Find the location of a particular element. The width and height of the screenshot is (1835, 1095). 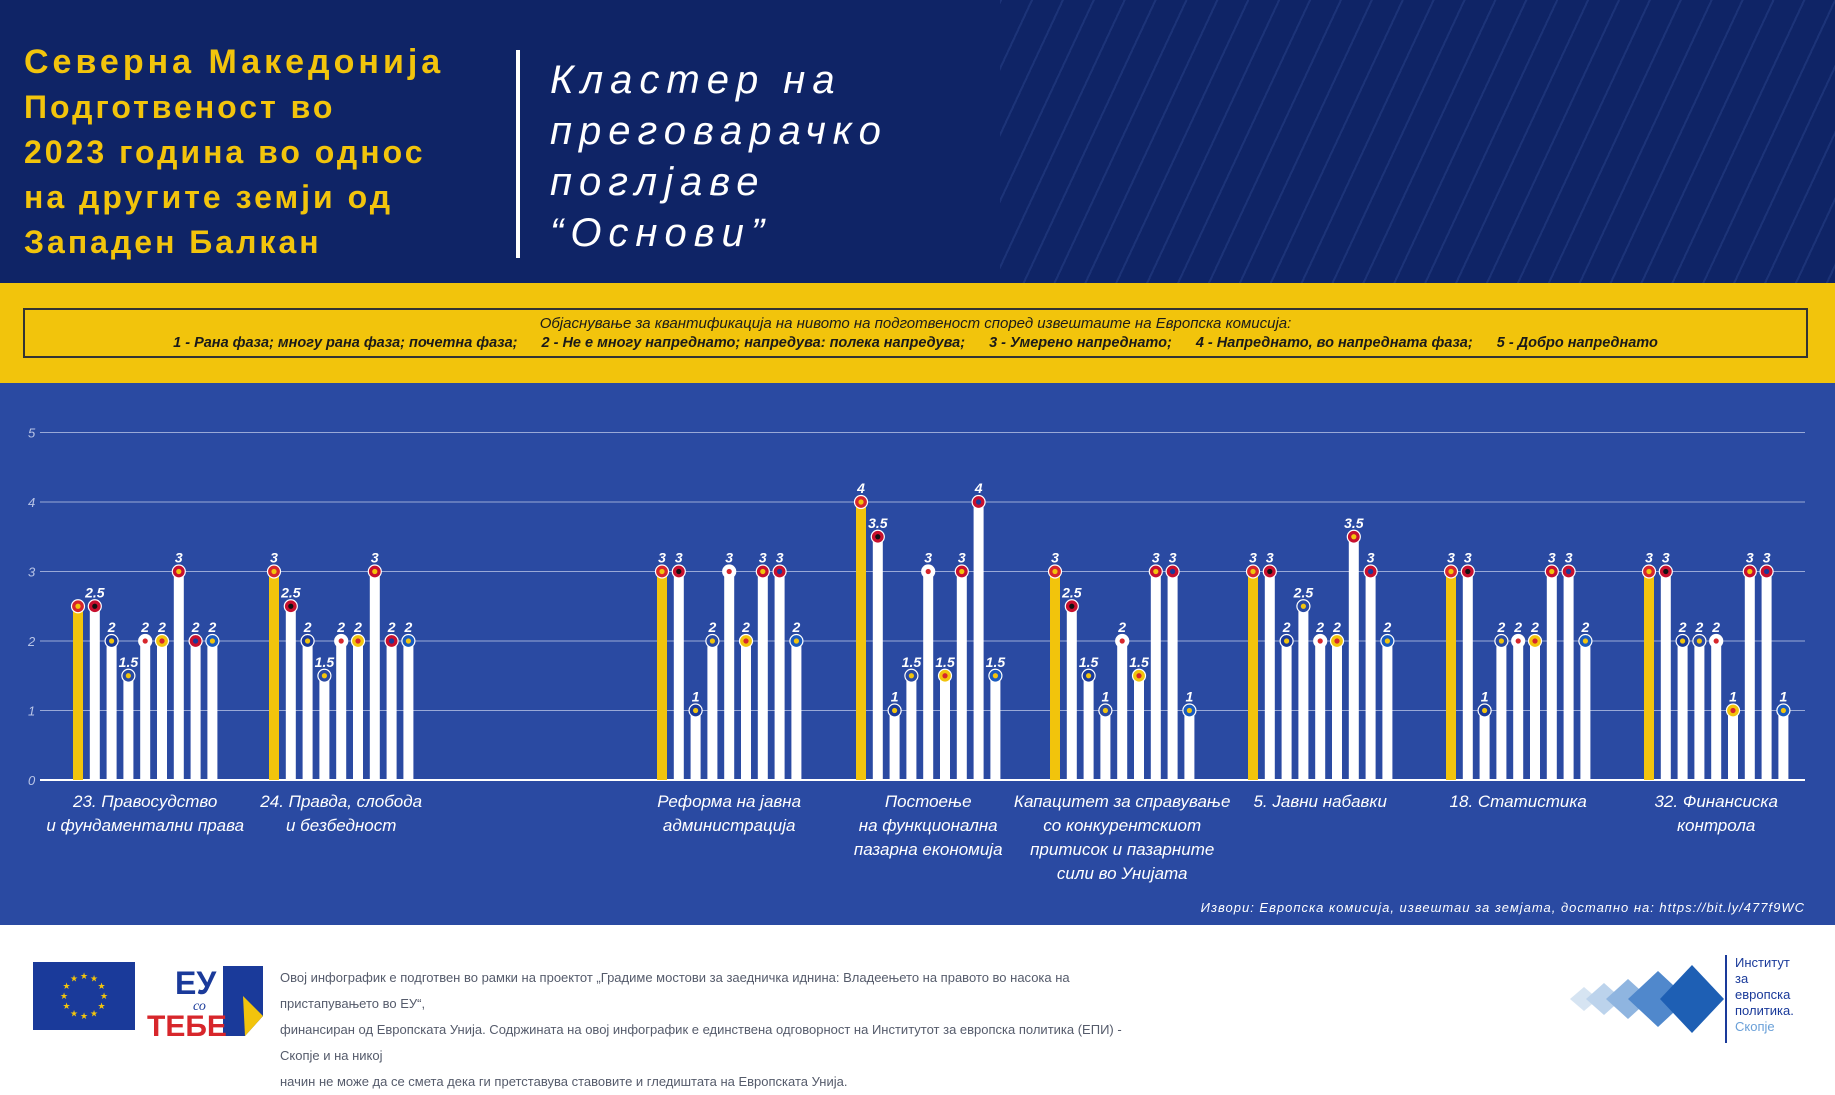

category-label: на функционална is located at coordinates (928, 825).